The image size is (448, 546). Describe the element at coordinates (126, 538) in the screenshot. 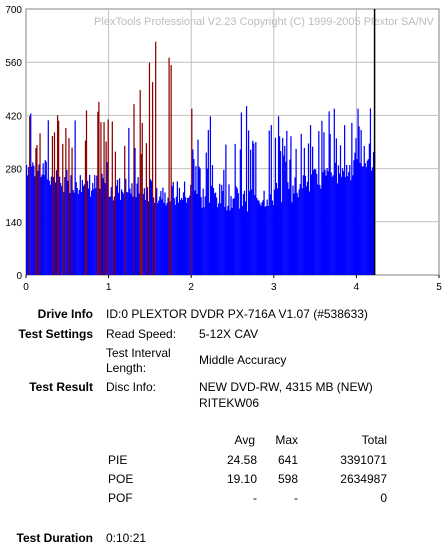

I see `test-duration-value: 0:10:21` at that location.